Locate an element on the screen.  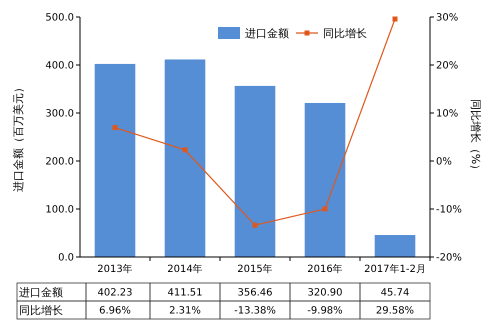
y2-tick-label: 20% is located at coordinates (447, 66).